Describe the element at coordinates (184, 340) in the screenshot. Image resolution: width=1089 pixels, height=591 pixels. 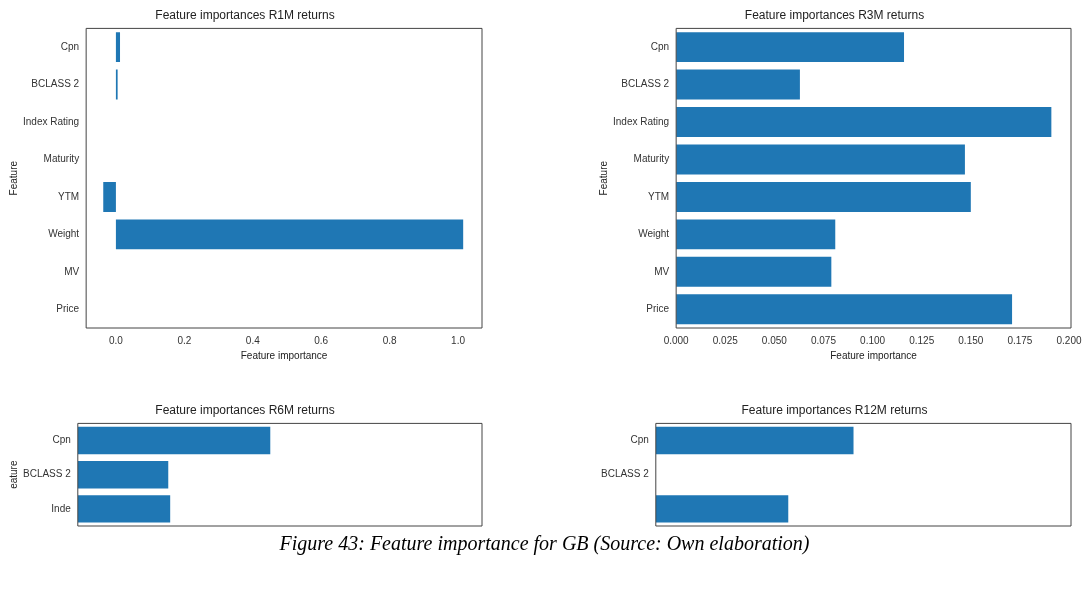
I see `x-tick-label: 0.2` at that location.